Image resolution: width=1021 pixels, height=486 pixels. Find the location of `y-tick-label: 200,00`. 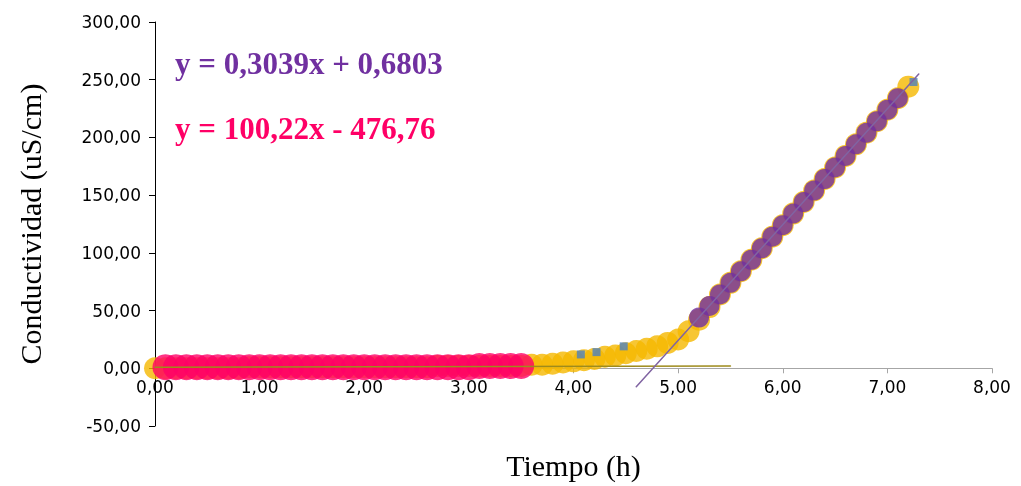

y-tick-label: 200,00 is located at coordinates (111, 137).